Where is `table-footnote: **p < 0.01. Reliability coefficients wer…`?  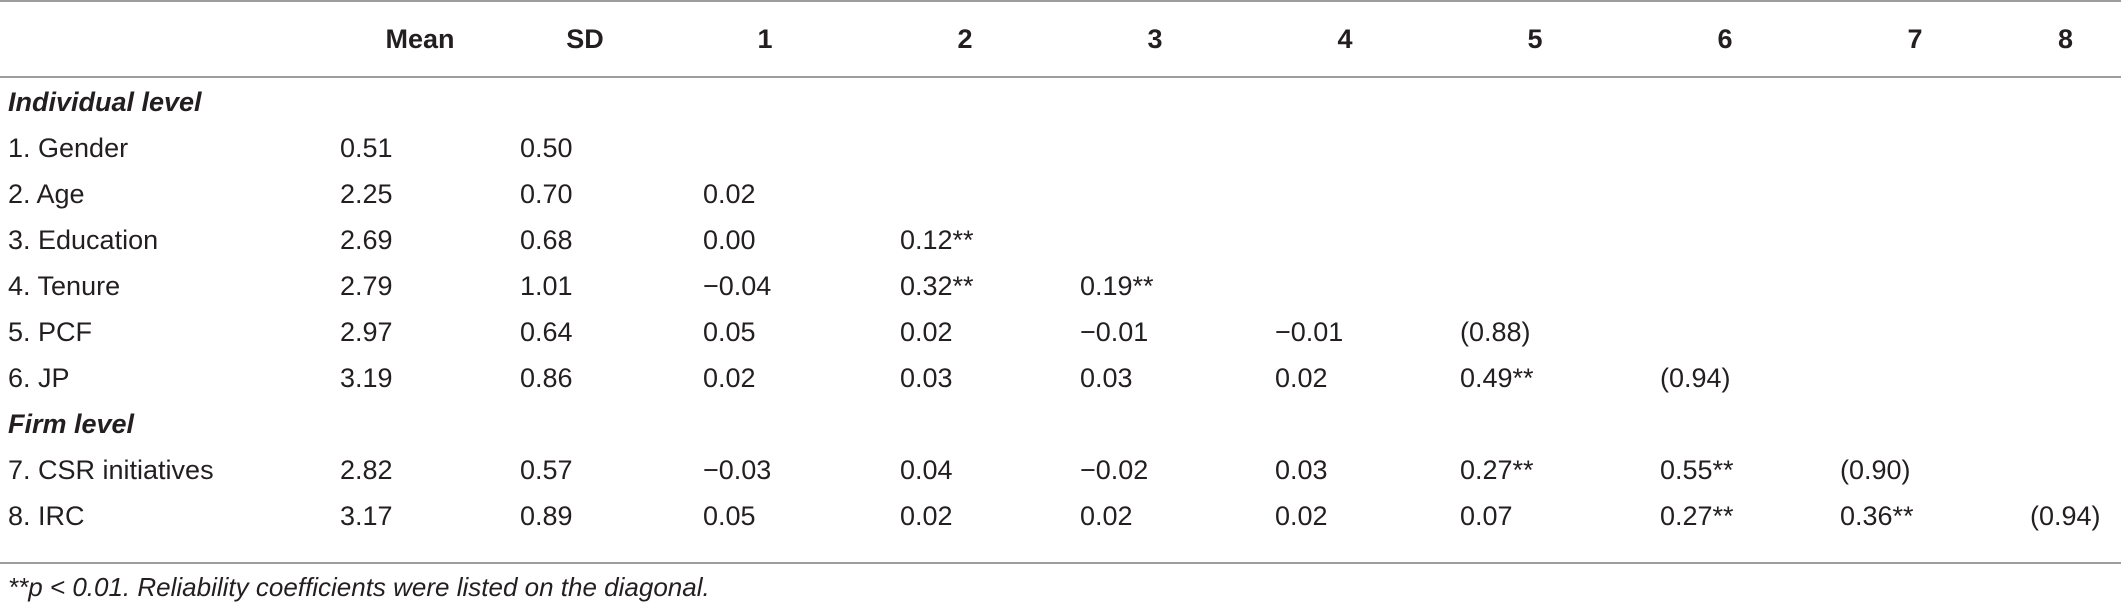
table-footnote: **p < 0.01. Reliability coefficients wer… is located at coordinates (359, 587).